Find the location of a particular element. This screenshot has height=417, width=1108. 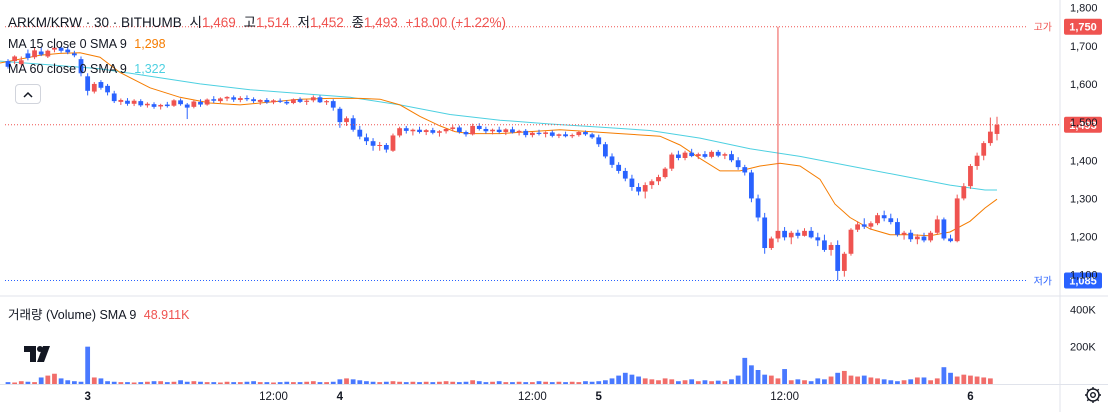

price-tick-label: 1,700 is located at coordinates (1084, 47).